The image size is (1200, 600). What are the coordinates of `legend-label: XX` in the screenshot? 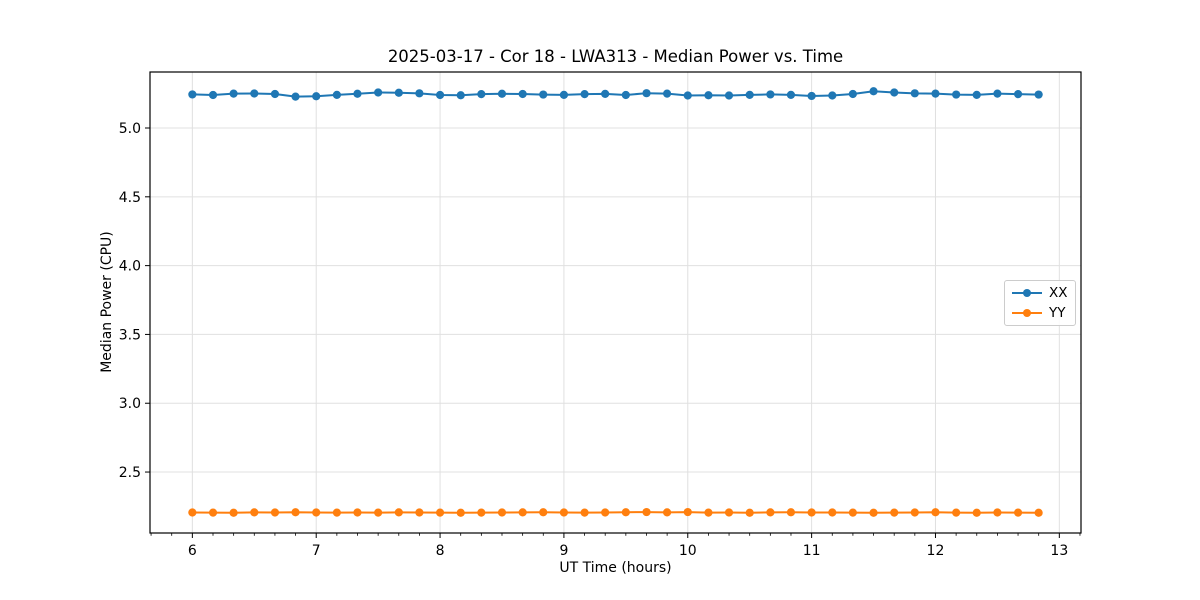 It's located at (1058, 293).